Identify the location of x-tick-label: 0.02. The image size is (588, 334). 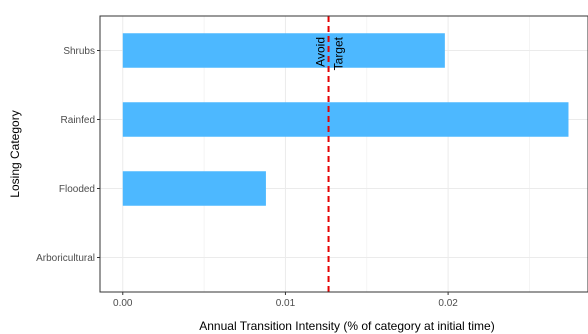
(448, 303).